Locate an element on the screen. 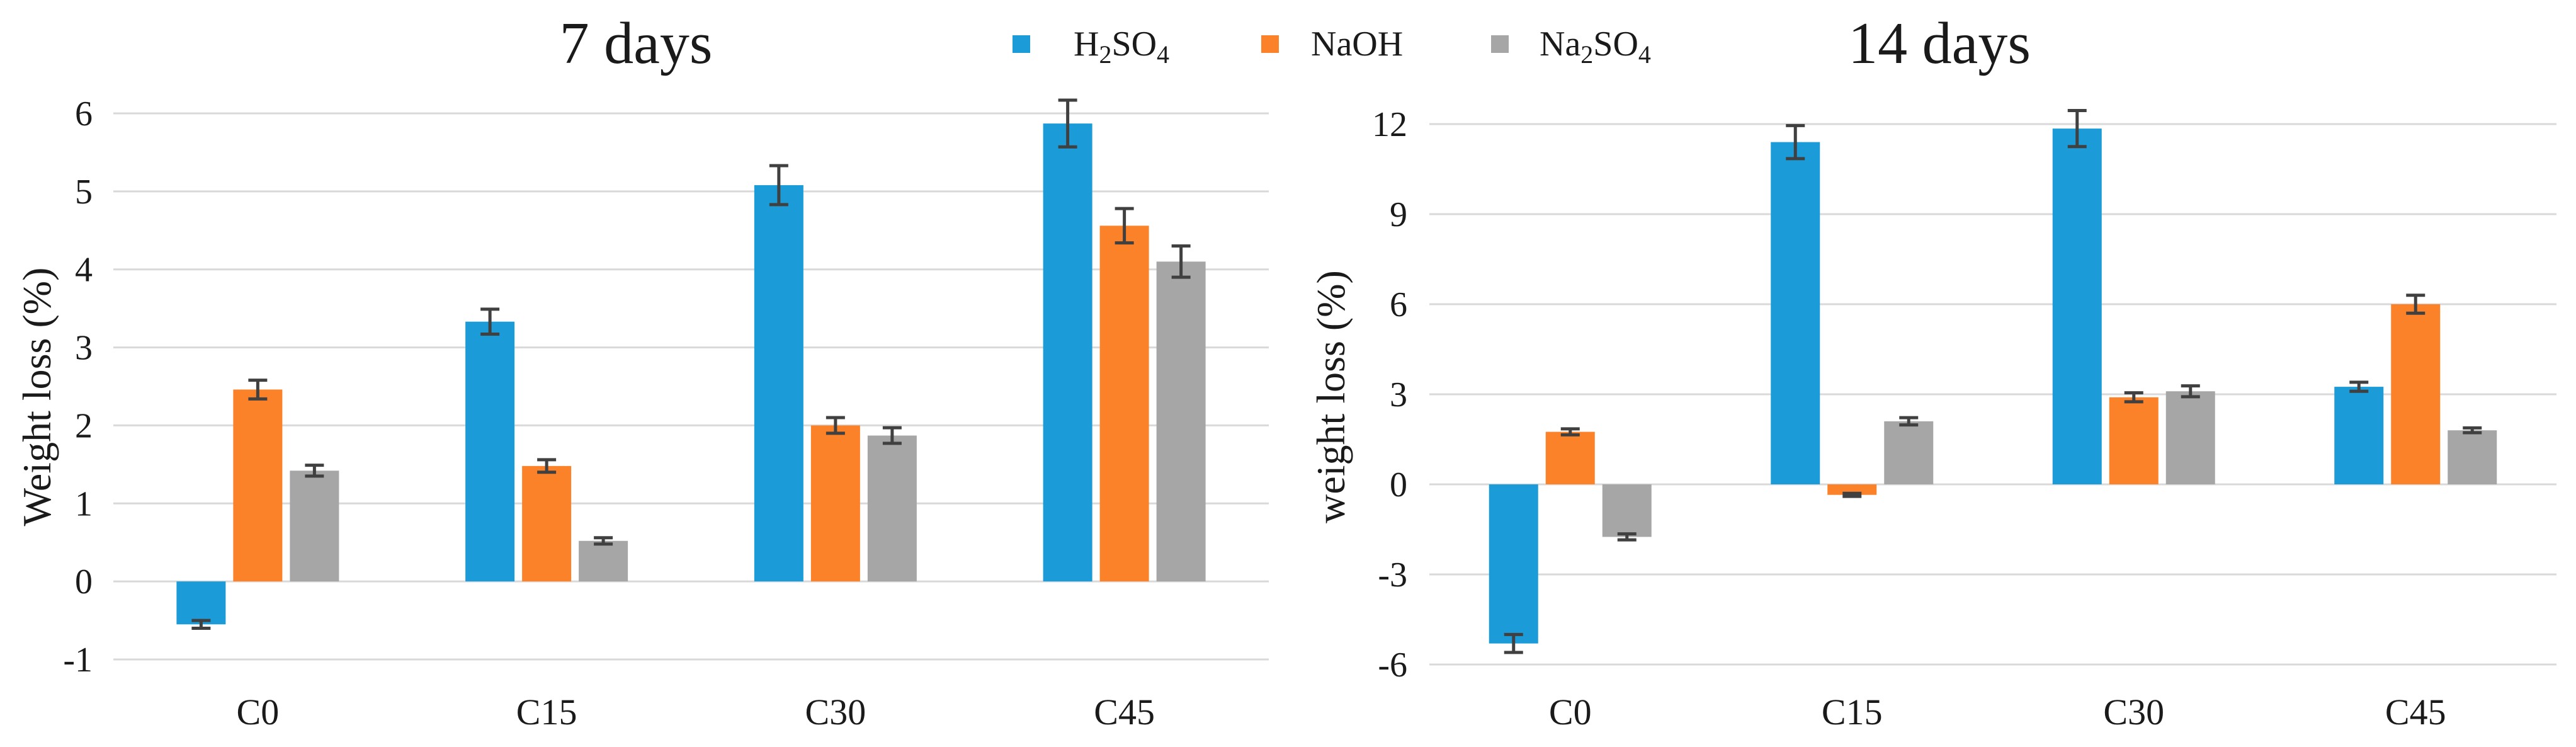 This screenshot has width=2576, height=747. x-tick-label-14-days-c30: C30 is located at coordinates (2133, 712).